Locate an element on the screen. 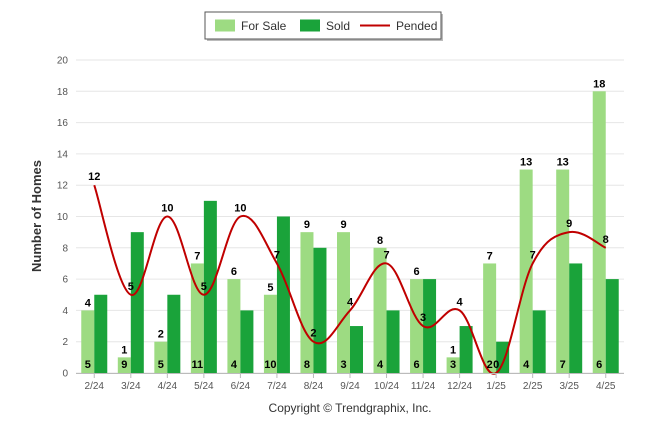 The width and height of the screenshot is (646, 439). x-tick-label: 8/24 is located at coordinates (314, 386).